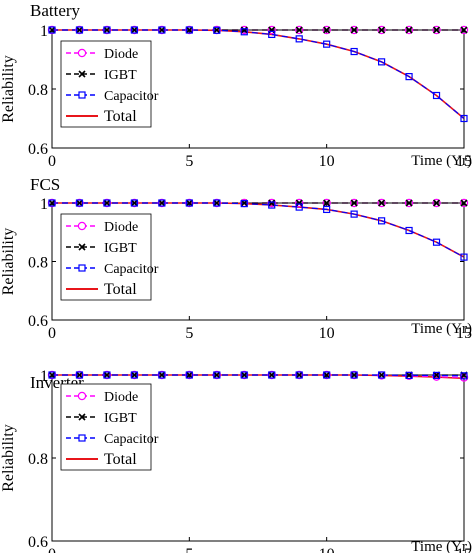  What do you see at coordinates (258, 375) in the screenshot?
I see `series-line-capacitor` at bounding box center [258, 375].